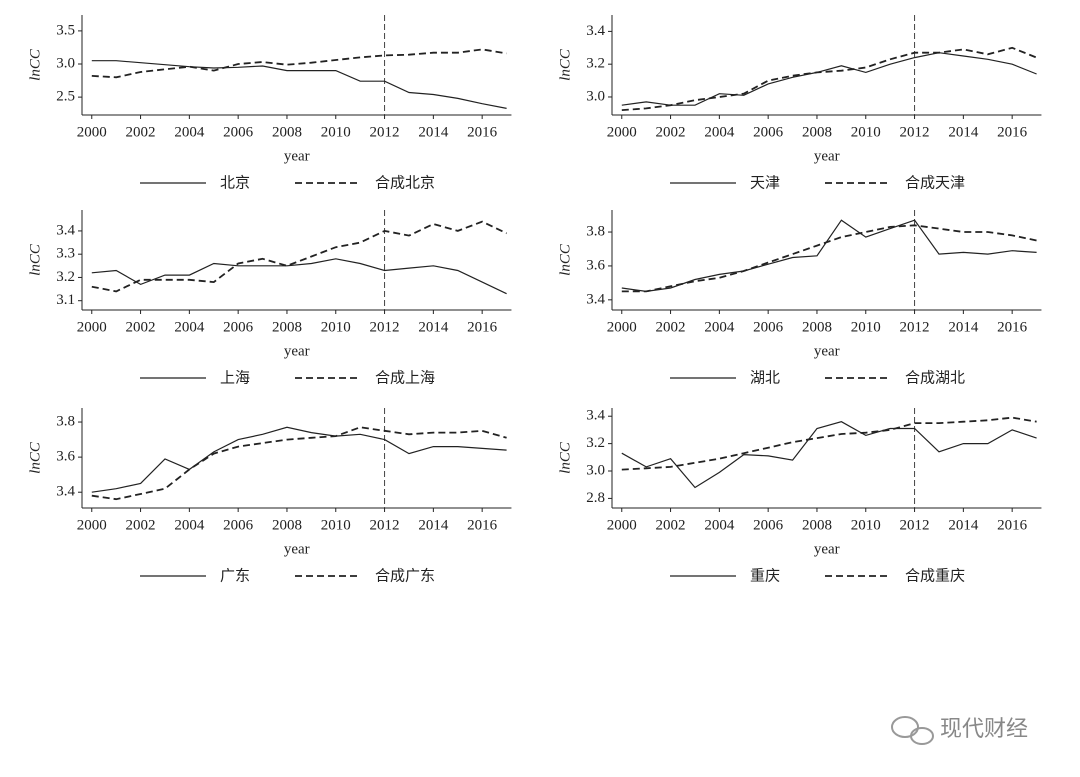 The image size is (1080, 777). Describe the element at coordinates (912, 730) in the screenshot. I see `watermark-icon` at that location.